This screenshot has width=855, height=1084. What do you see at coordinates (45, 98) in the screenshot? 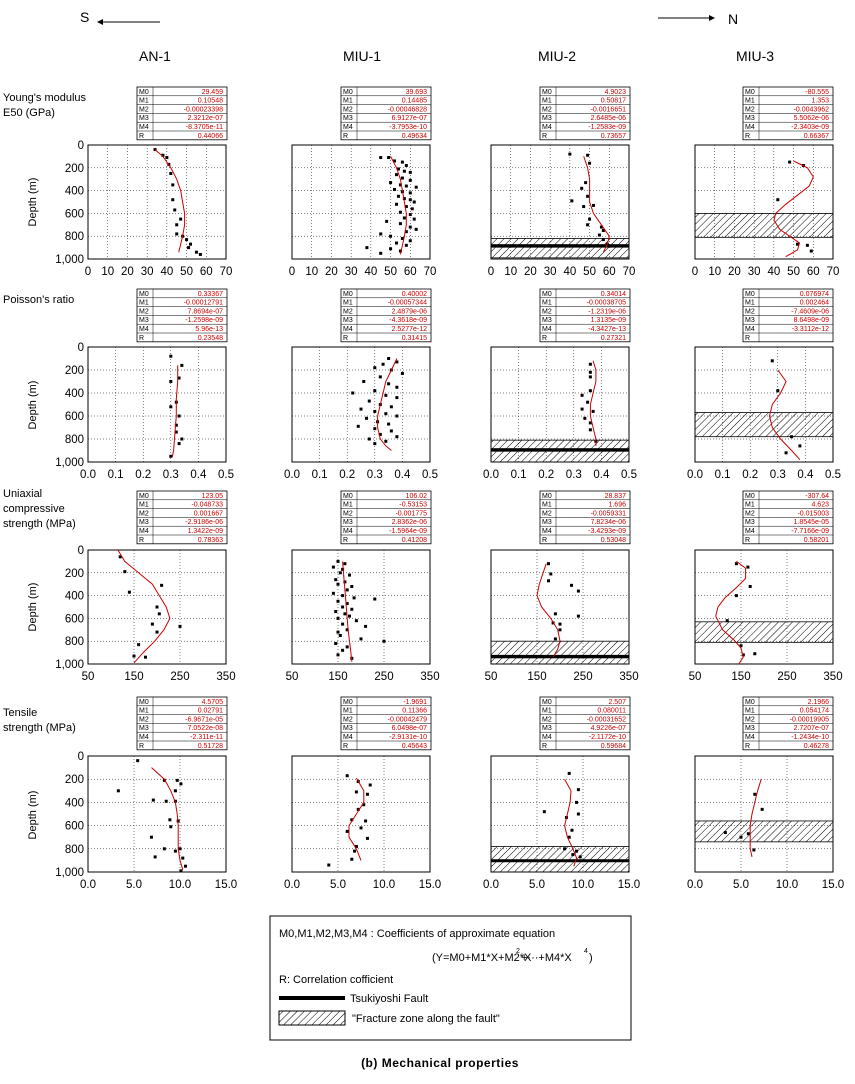
I see `row-label-e50-line1: Young's modulus` at bounding box center [45, 98].